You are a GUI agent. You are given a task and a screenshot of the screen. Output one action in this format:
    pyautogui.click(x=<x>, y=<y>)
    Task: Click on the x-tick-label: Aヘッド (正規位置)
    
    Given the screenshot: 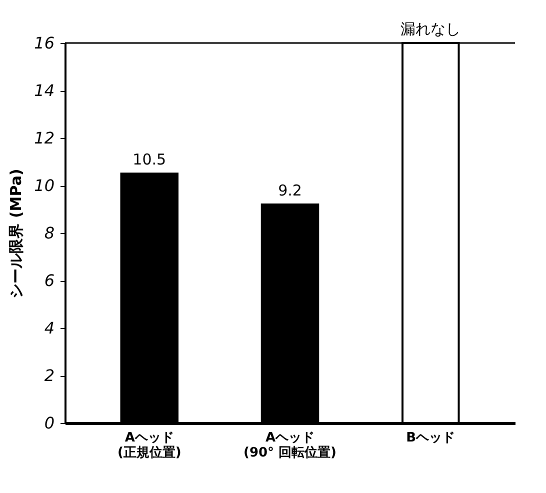 What is the action you would take?
    pyautogui.click(x=149, y=445)
    